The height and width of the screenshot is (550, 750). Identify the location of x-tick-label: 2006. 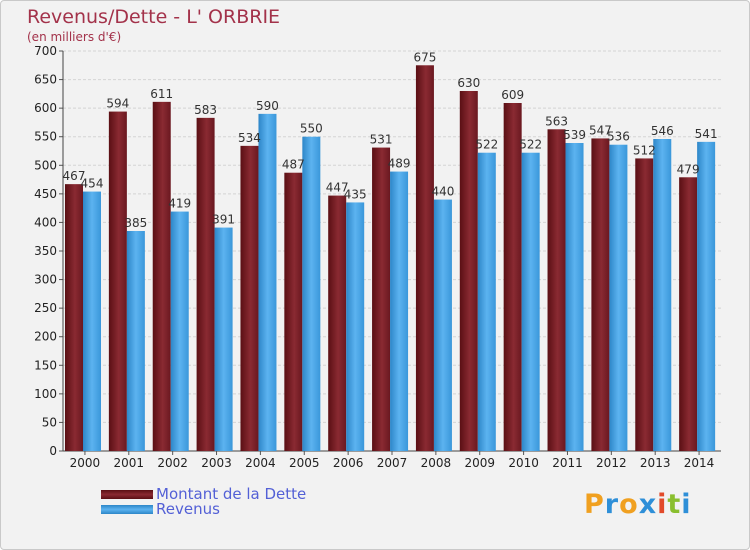
(348, 463).